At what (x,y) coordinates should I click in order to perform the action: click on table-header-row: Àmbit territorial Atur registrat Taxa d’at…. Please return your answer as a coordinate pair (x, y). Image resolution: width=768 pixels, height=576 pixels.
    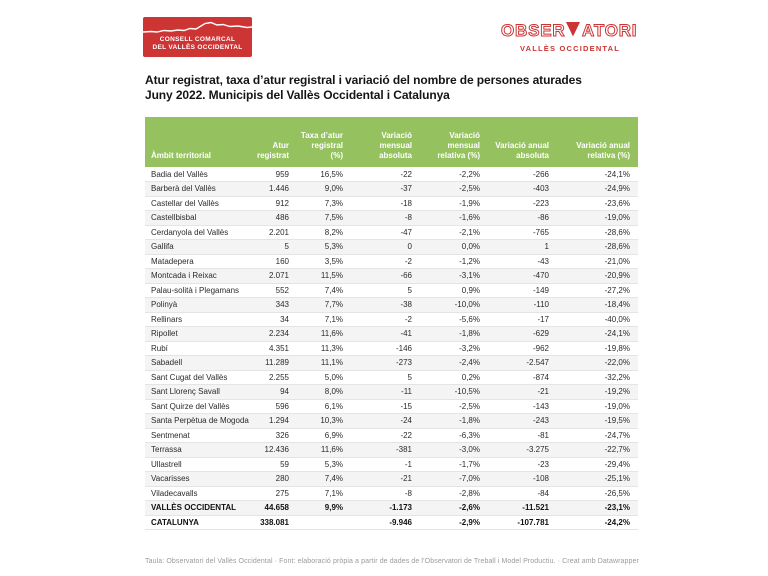
    Looking at the image, I should click on (391, 142).